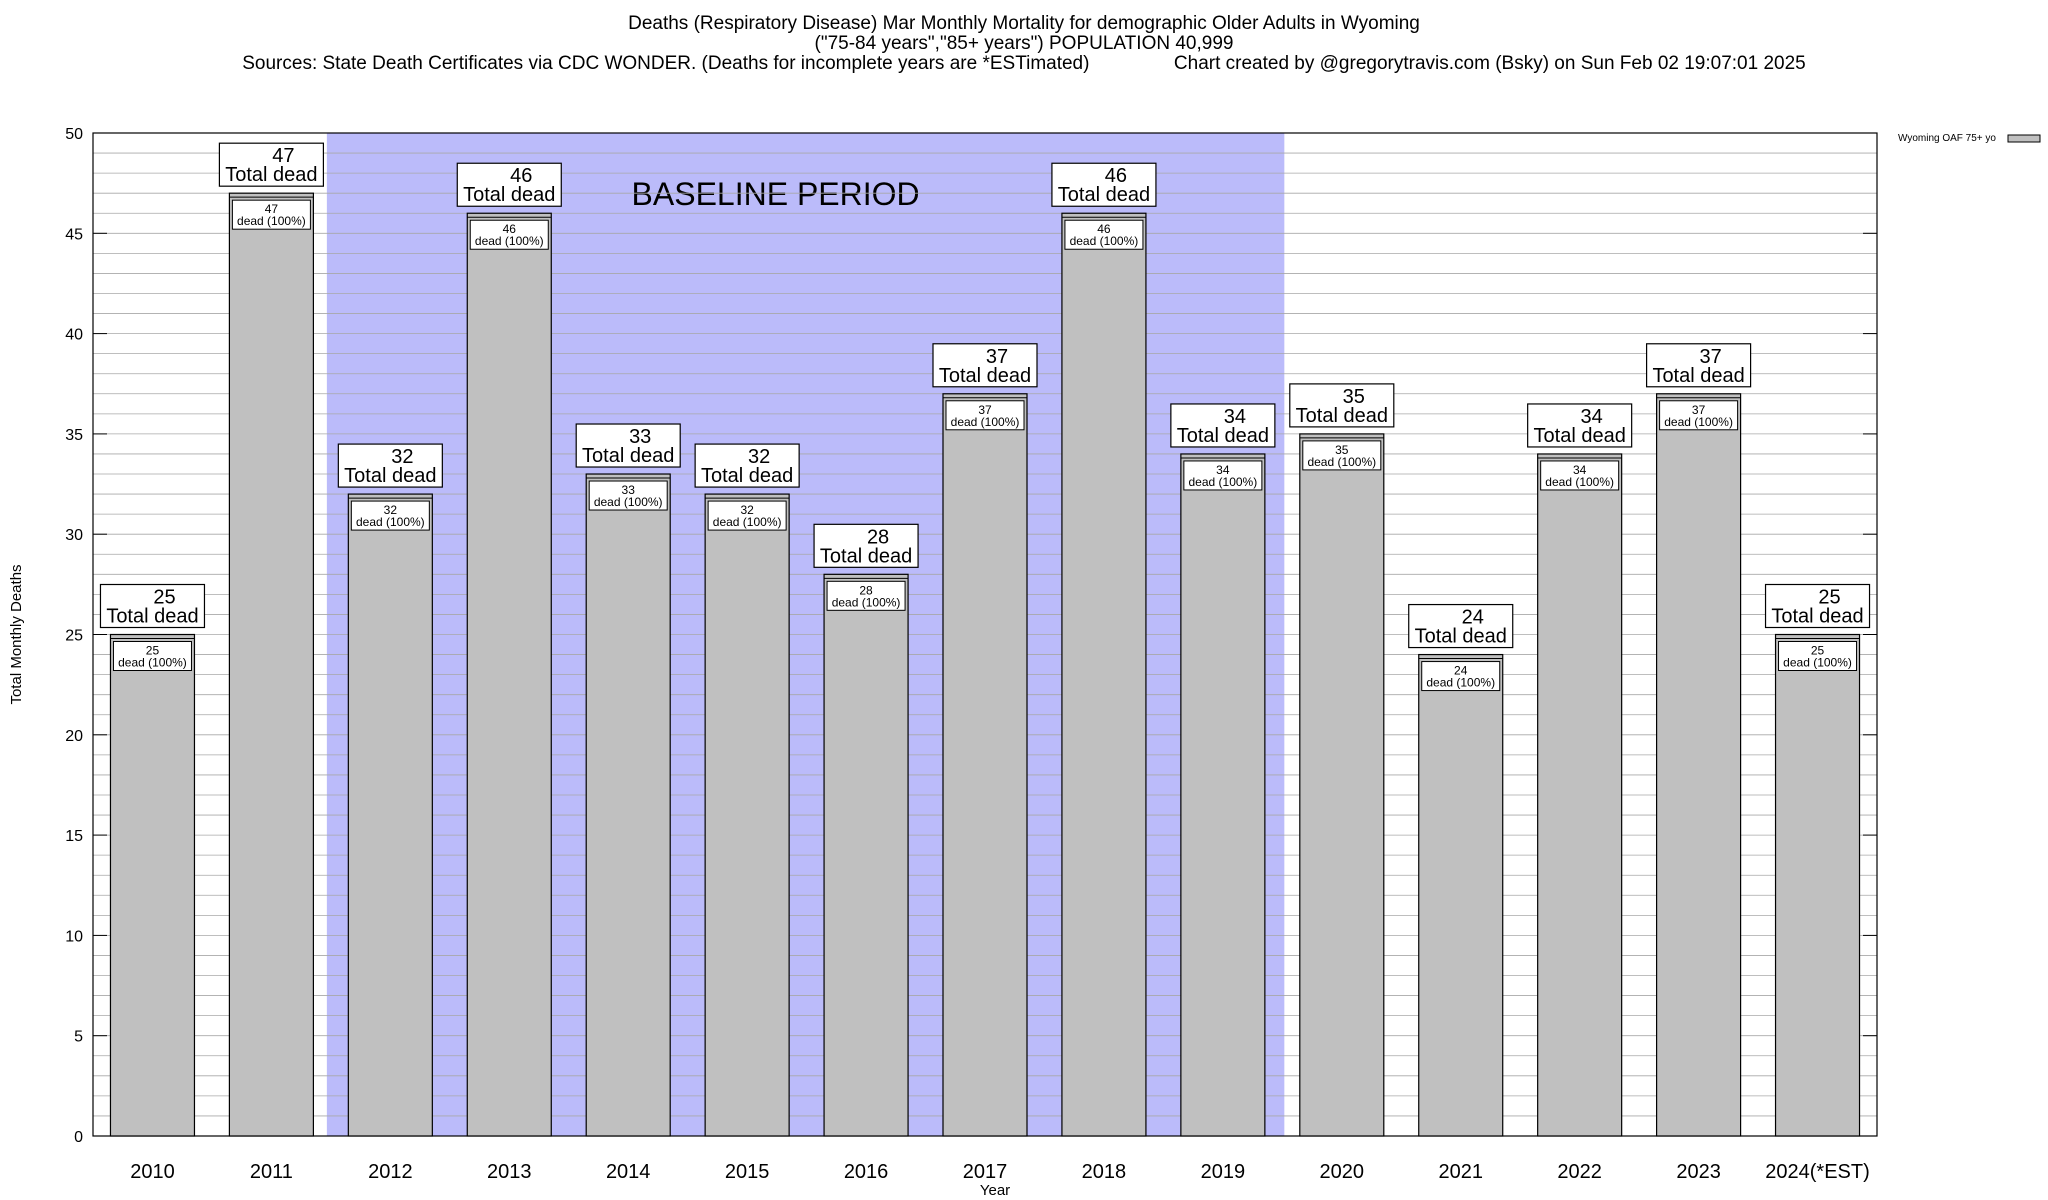 Image resolution: width=2048 pixels, height=1200 pixels. Describe the element at coordinates (1579, 1172) in the screenshot. I see `x-tick-label: 2022` at that location.